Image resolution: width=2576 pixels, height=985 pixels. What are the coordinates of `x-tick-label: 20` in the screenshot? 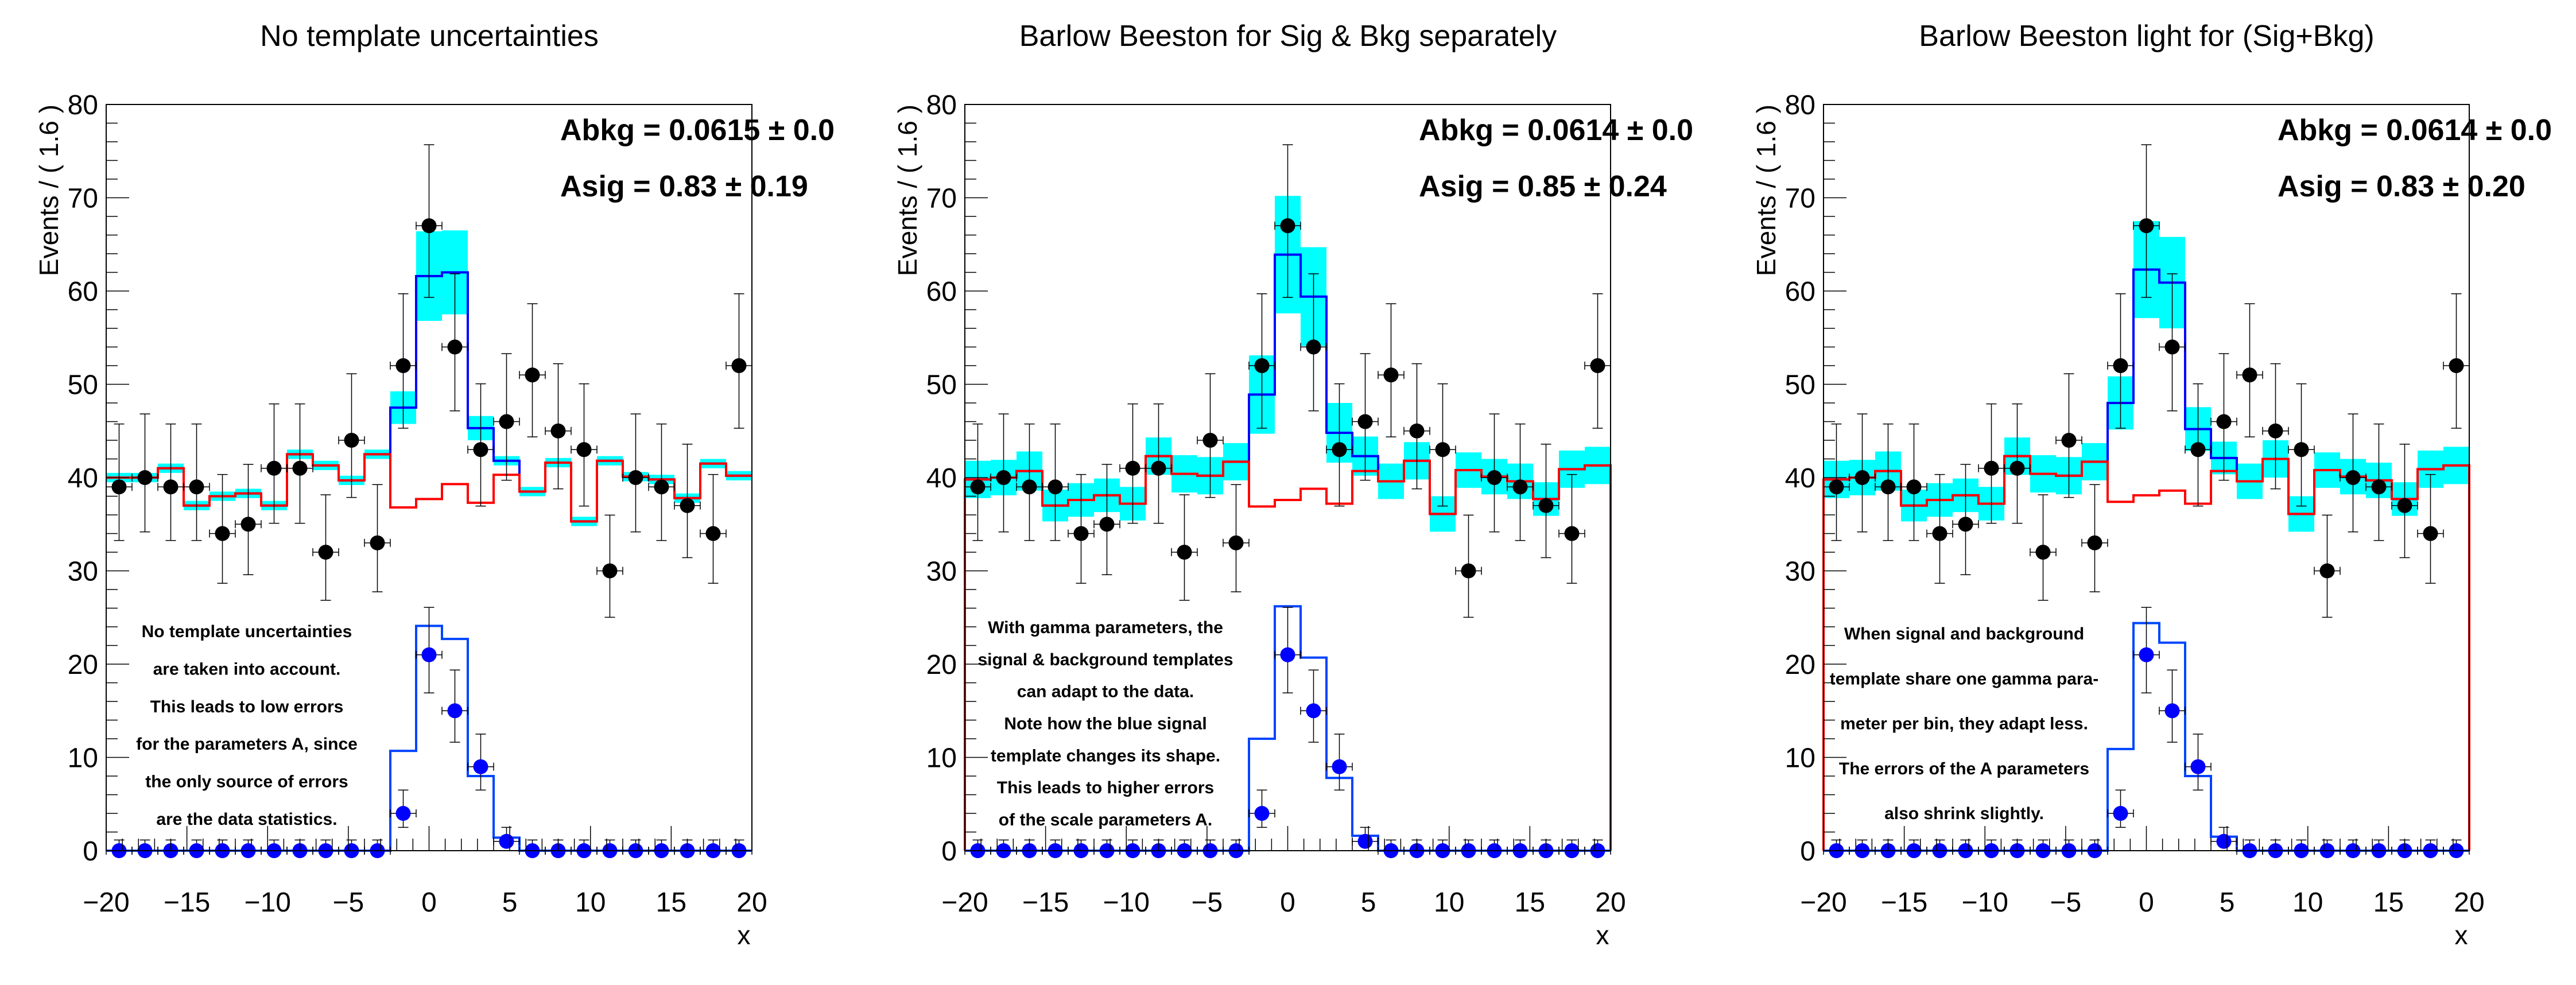 It's located at (1610, 903).